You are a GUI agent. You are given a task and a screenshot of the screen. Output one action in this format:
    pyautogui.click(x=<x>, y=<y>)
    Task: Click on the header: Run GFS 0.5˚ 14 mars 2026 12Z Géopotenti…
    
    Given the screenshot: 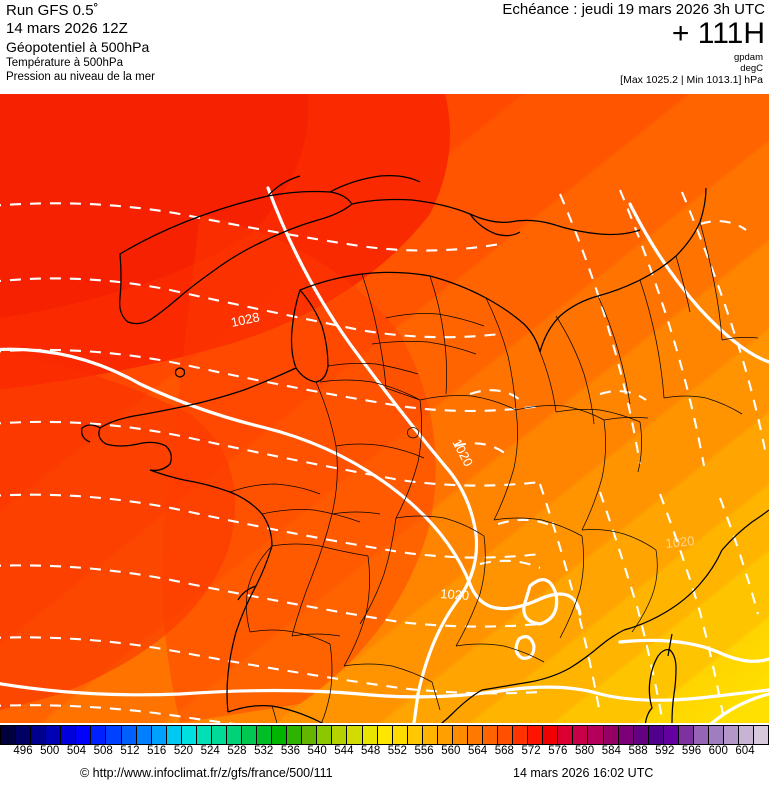 What is the action you would take?
    pyautogui.click(x=384, y=47)
    